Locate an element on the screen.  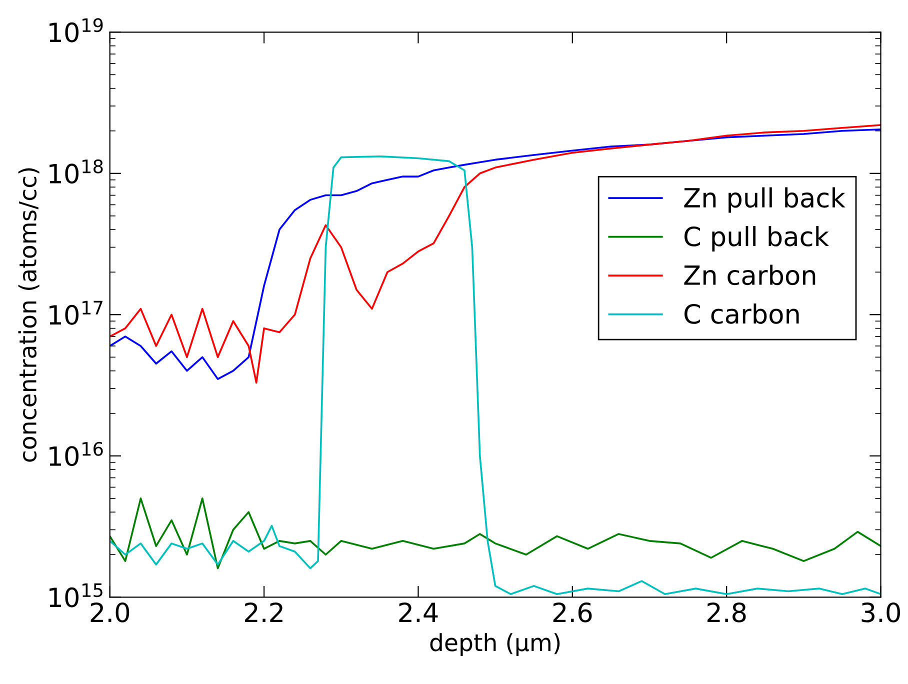
y-tick-label: 10$^{17}$ is located at coordinates (76, 312).